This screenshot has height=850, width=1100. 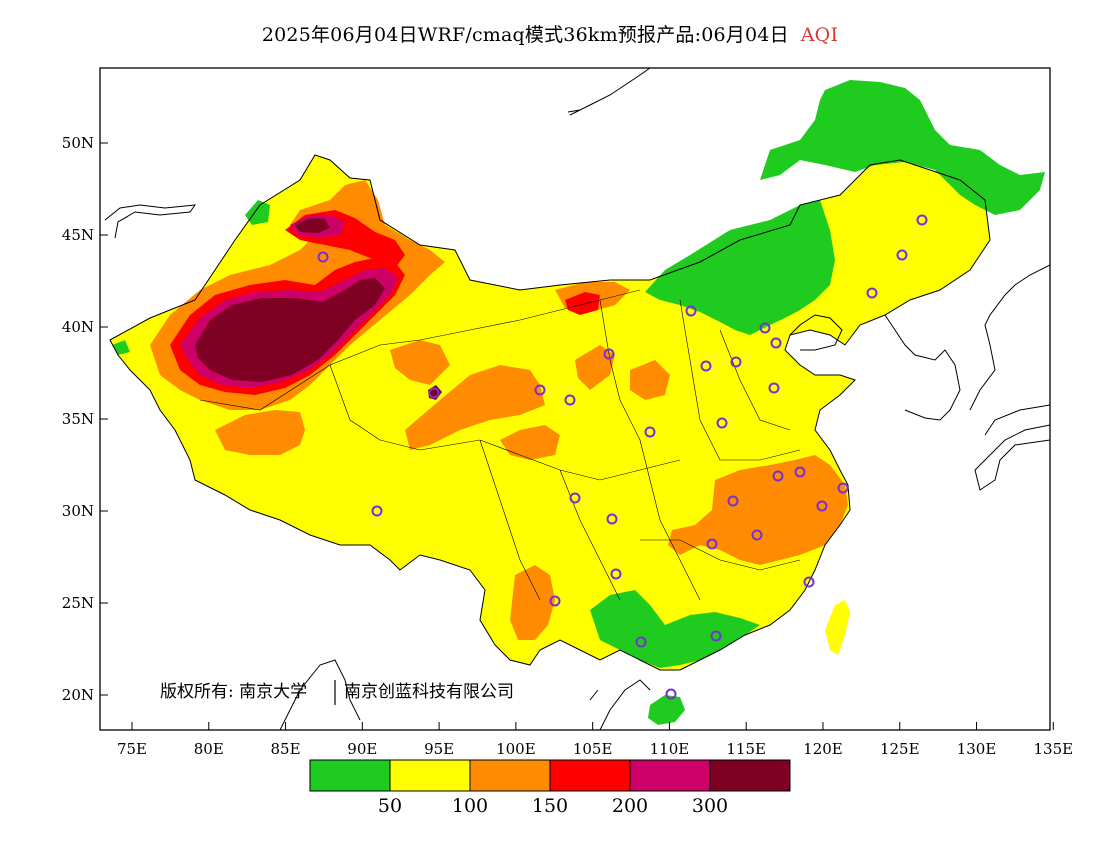 I want to click on aqi-zone-unhealthy-sensitive-east, so click(x=758, y=510).